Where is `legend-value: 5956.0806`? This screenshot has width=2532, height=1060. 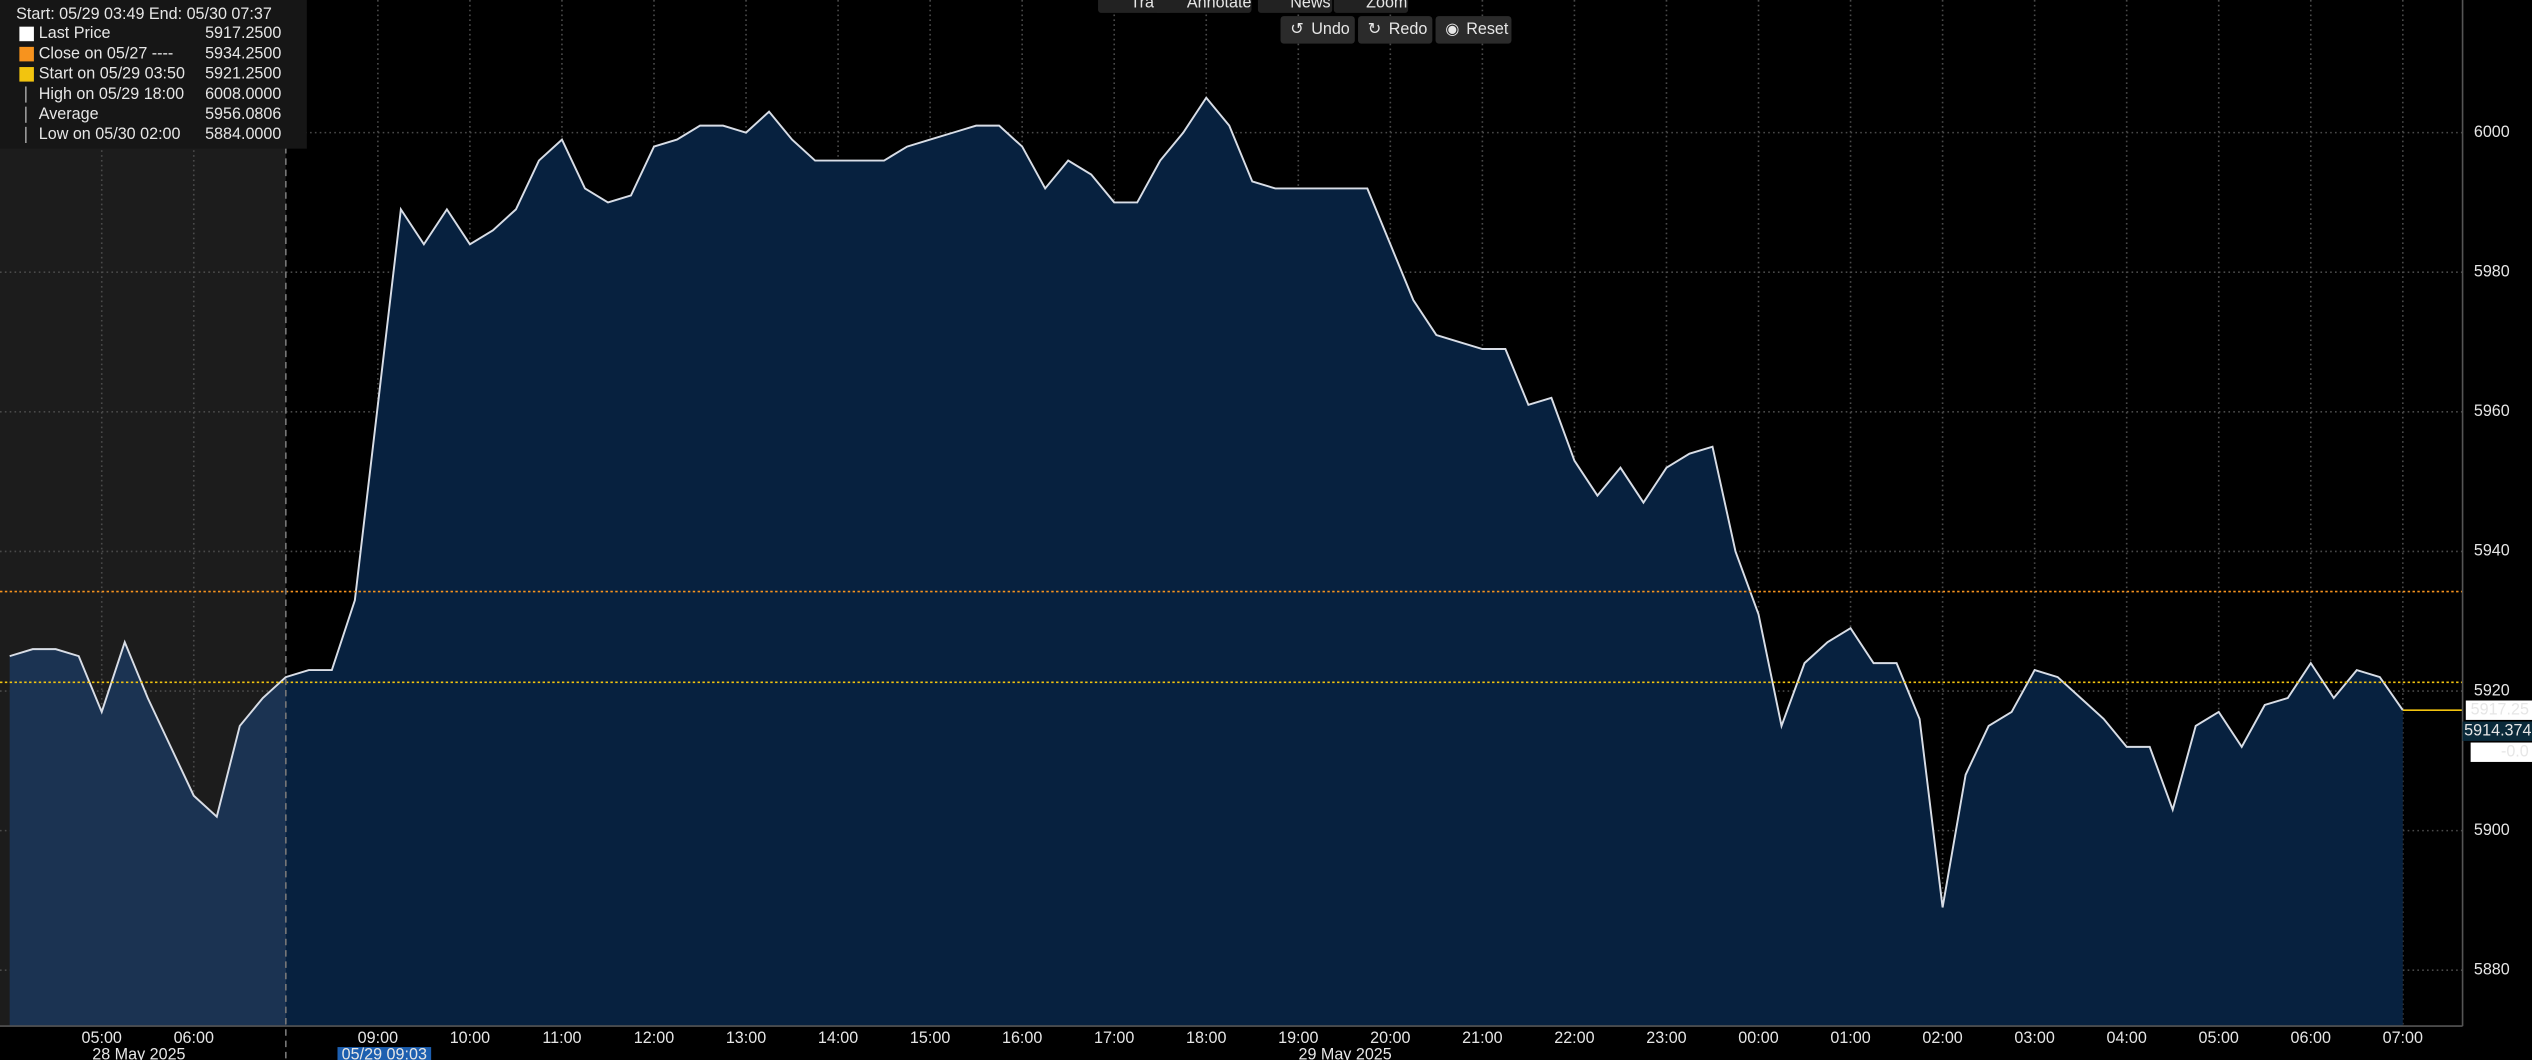
legend-value: 5956.0806 is located at coordinates (243, 114).